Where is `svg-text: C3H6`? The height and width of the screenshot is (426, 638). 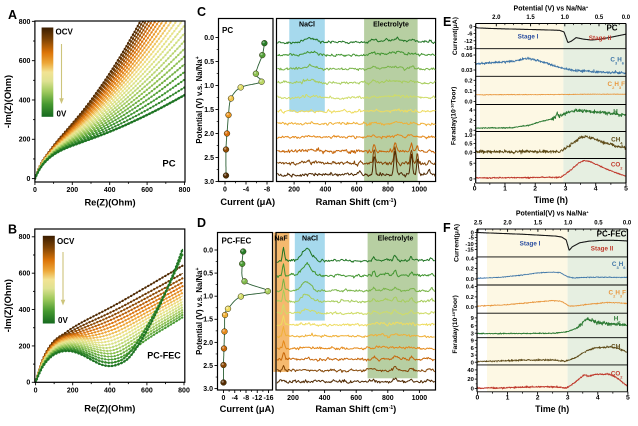 svg-text: C3H6 is located at coordinates (619, 265).